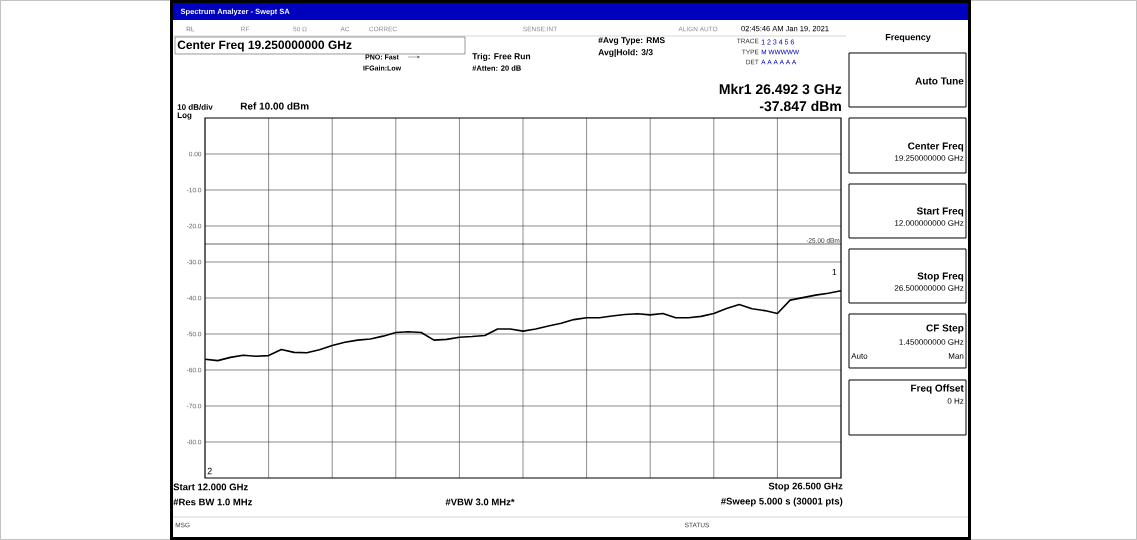 The width and height of the screenshot is (1137, 540). I want to click on text: Center Freq, so click(936, 147).